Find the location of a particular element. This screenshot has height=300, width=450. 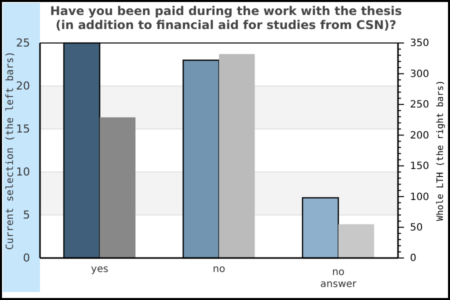

chart-title: Have you been paid during the work with the thesis (in addition to financial aid for studies from CSN)? is located at coordinates (226, 18).